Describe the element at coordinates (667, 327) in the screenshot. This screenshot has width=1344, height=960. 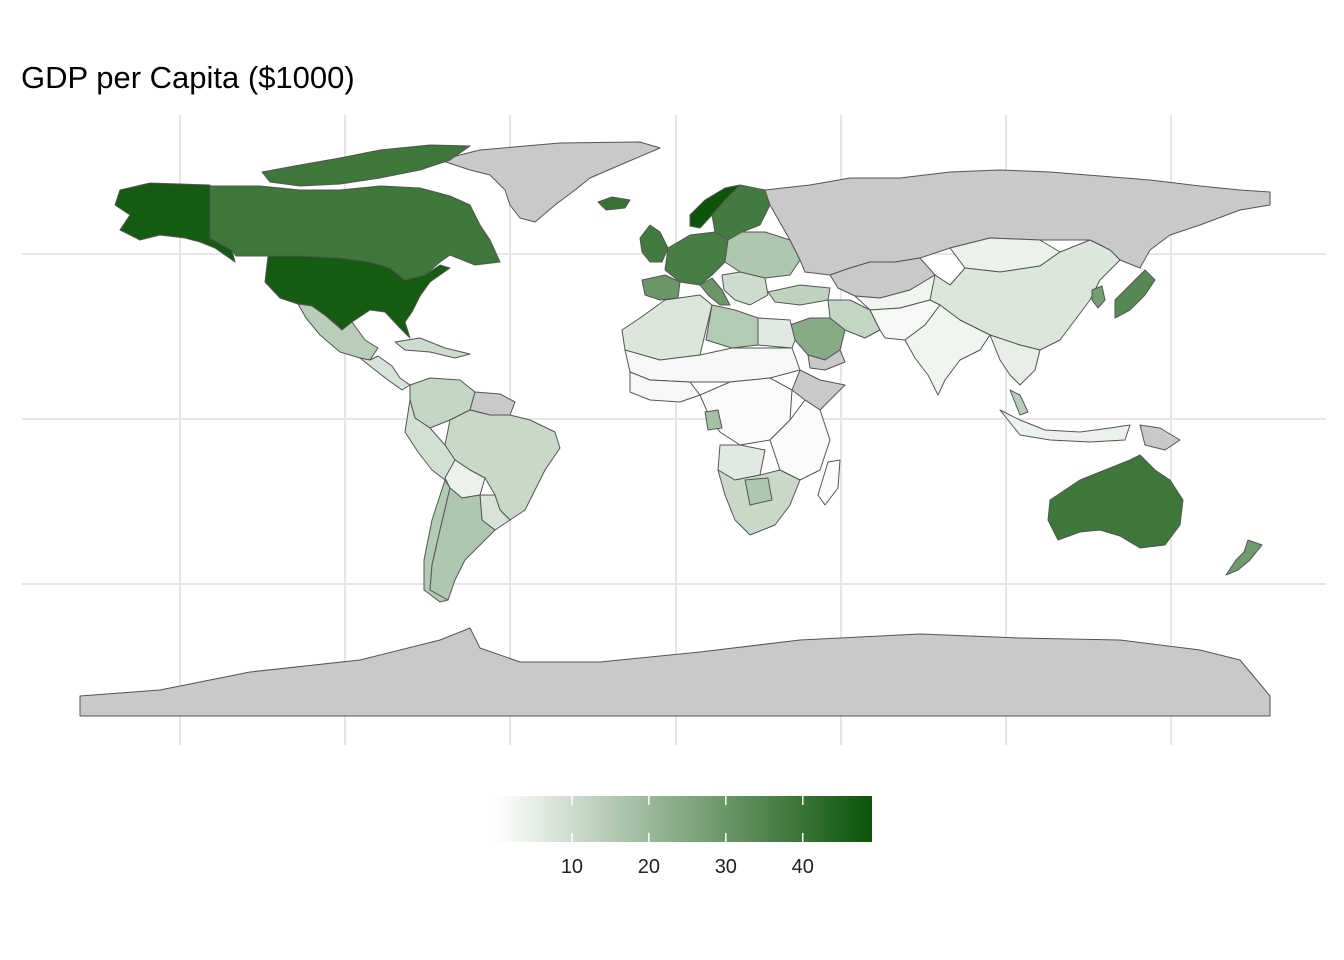
I see `region-north-africa` at that location.